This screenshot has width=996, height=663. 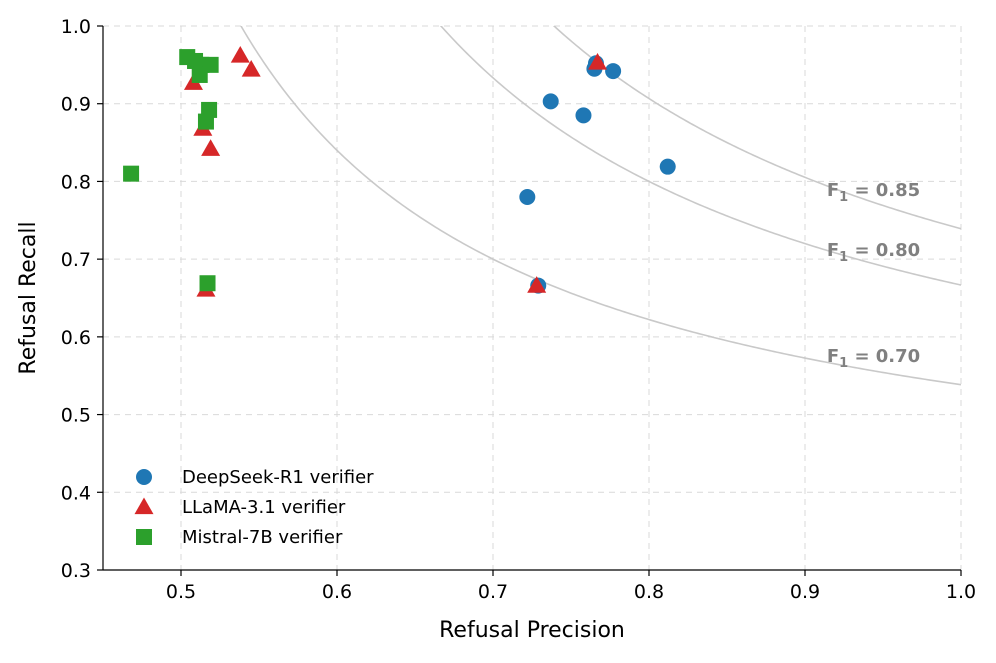 I want to click on y-tick-label: 0.3, so click(x=76, y=571).